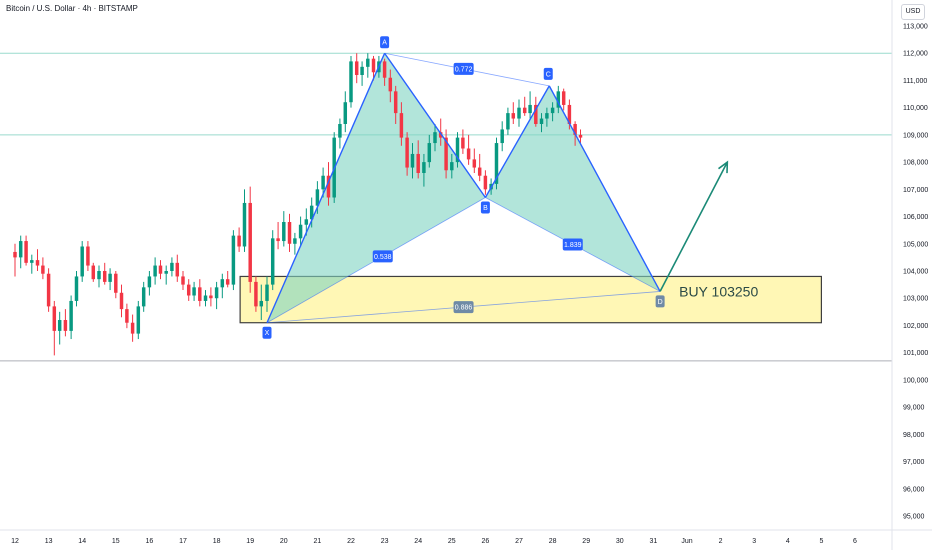 The height and width of the screenshot is (550, 932). Describe the element at coordinates (915, 299) in the screenshot. I see `y-tick-label: 103,000` at that location.